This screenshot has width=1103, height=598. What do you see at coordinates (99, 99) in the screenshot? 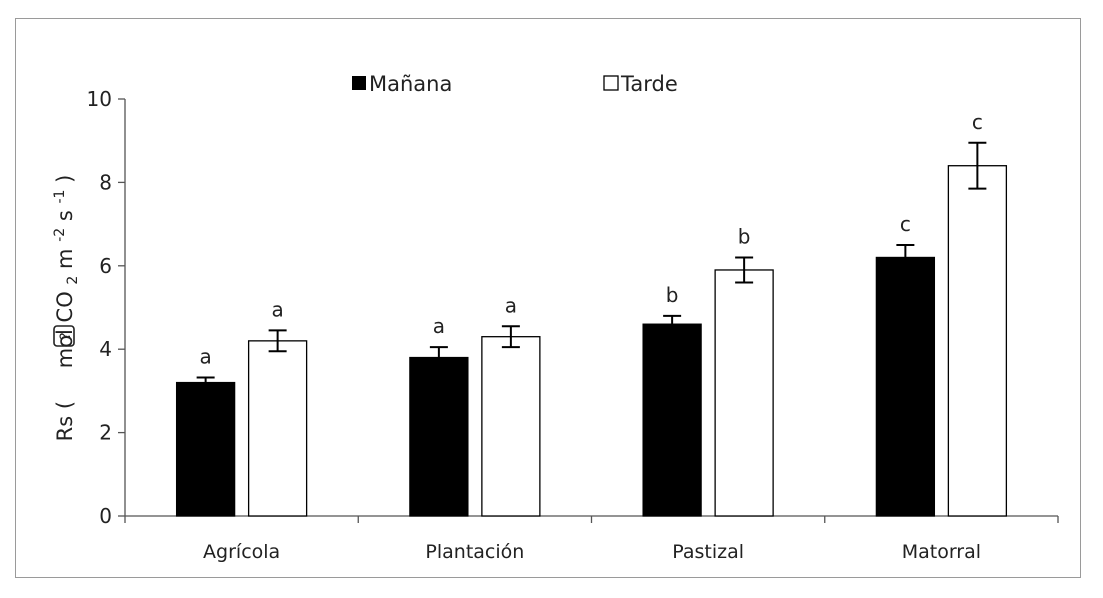
I see `y-tick-label: 10` at bounding box center [99, 99].